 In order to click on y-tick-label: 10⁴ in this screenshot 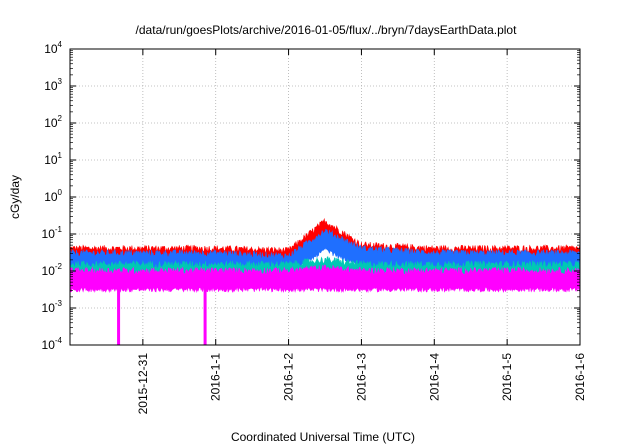, I will do `click(53, 48)`.